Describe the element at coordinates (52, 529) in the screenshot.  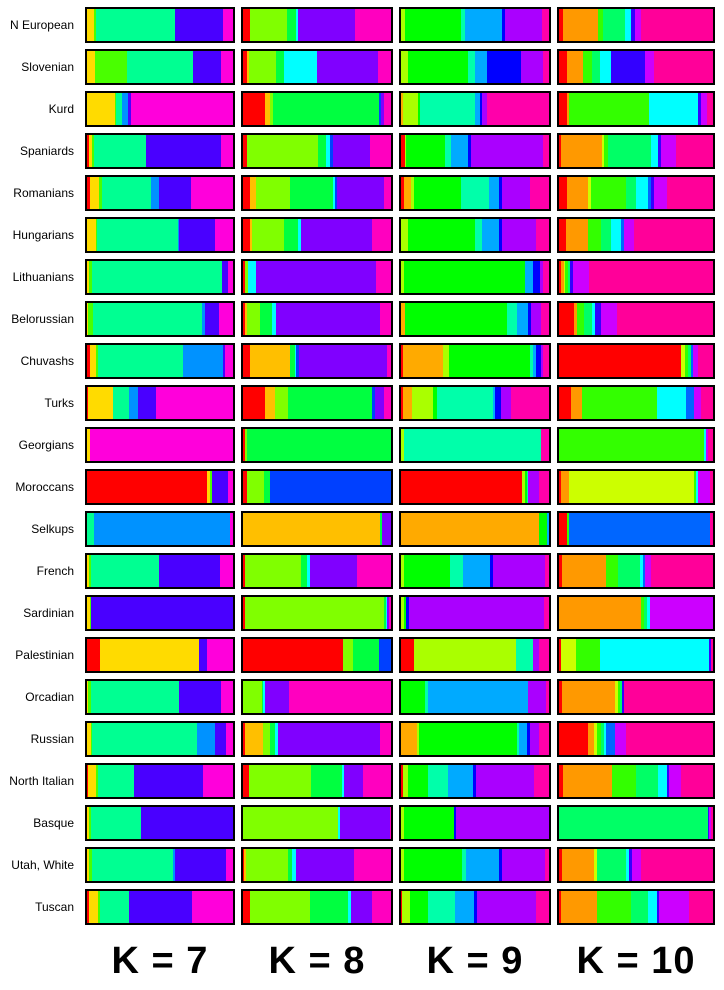
I see `row-label: Selkups` at that location.